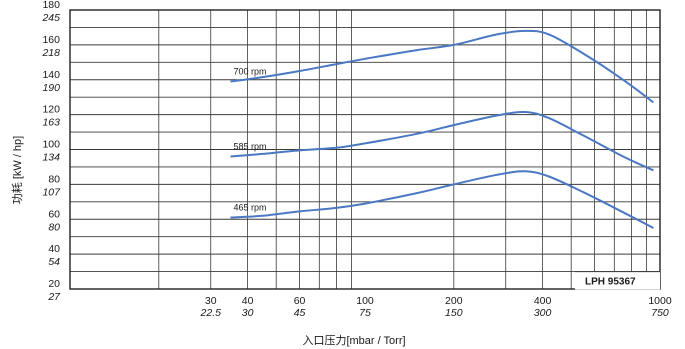  I want to click on x-axis-title: 入口压力[mbar / Torr], so click(353, 340).